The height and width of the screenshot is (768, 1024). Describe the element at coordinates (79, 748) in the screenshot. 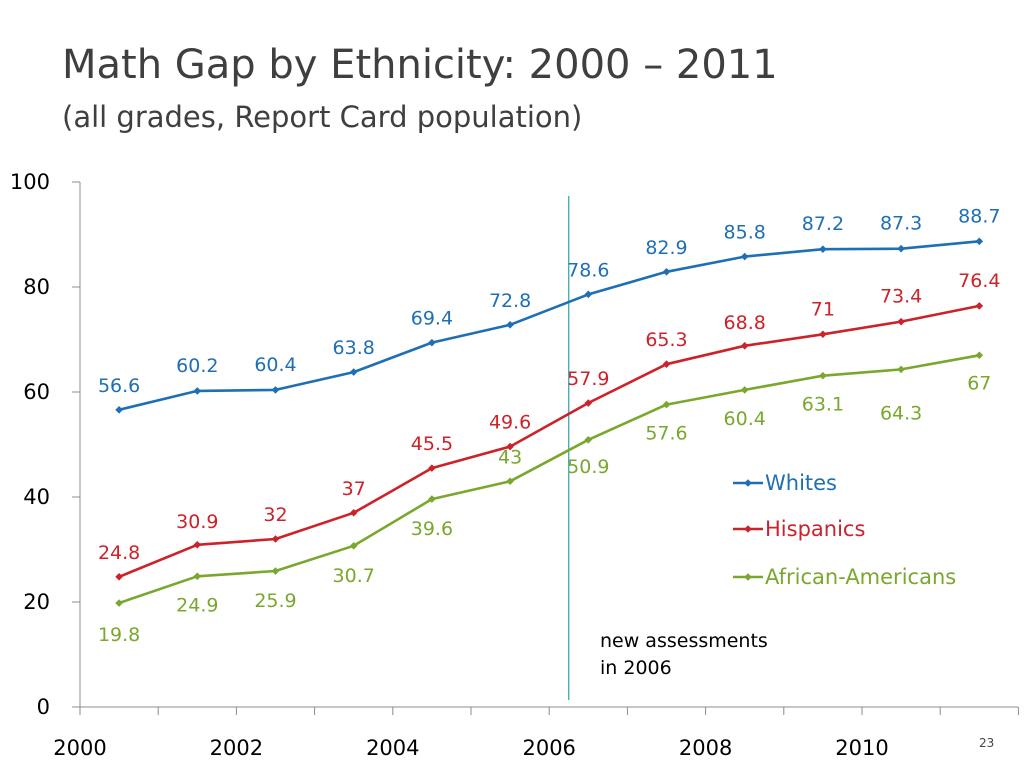

I see `x-tick-label: 2000` at that location.